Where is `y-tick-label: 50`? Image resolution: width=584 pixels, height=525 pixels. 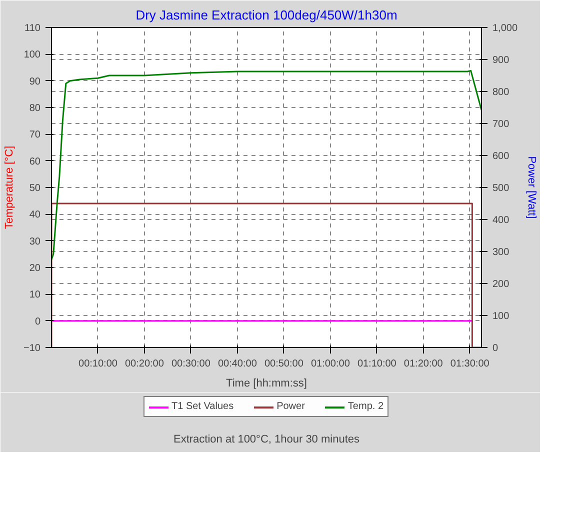 y-tick-label: 50 is located at coordinates (35, 188).